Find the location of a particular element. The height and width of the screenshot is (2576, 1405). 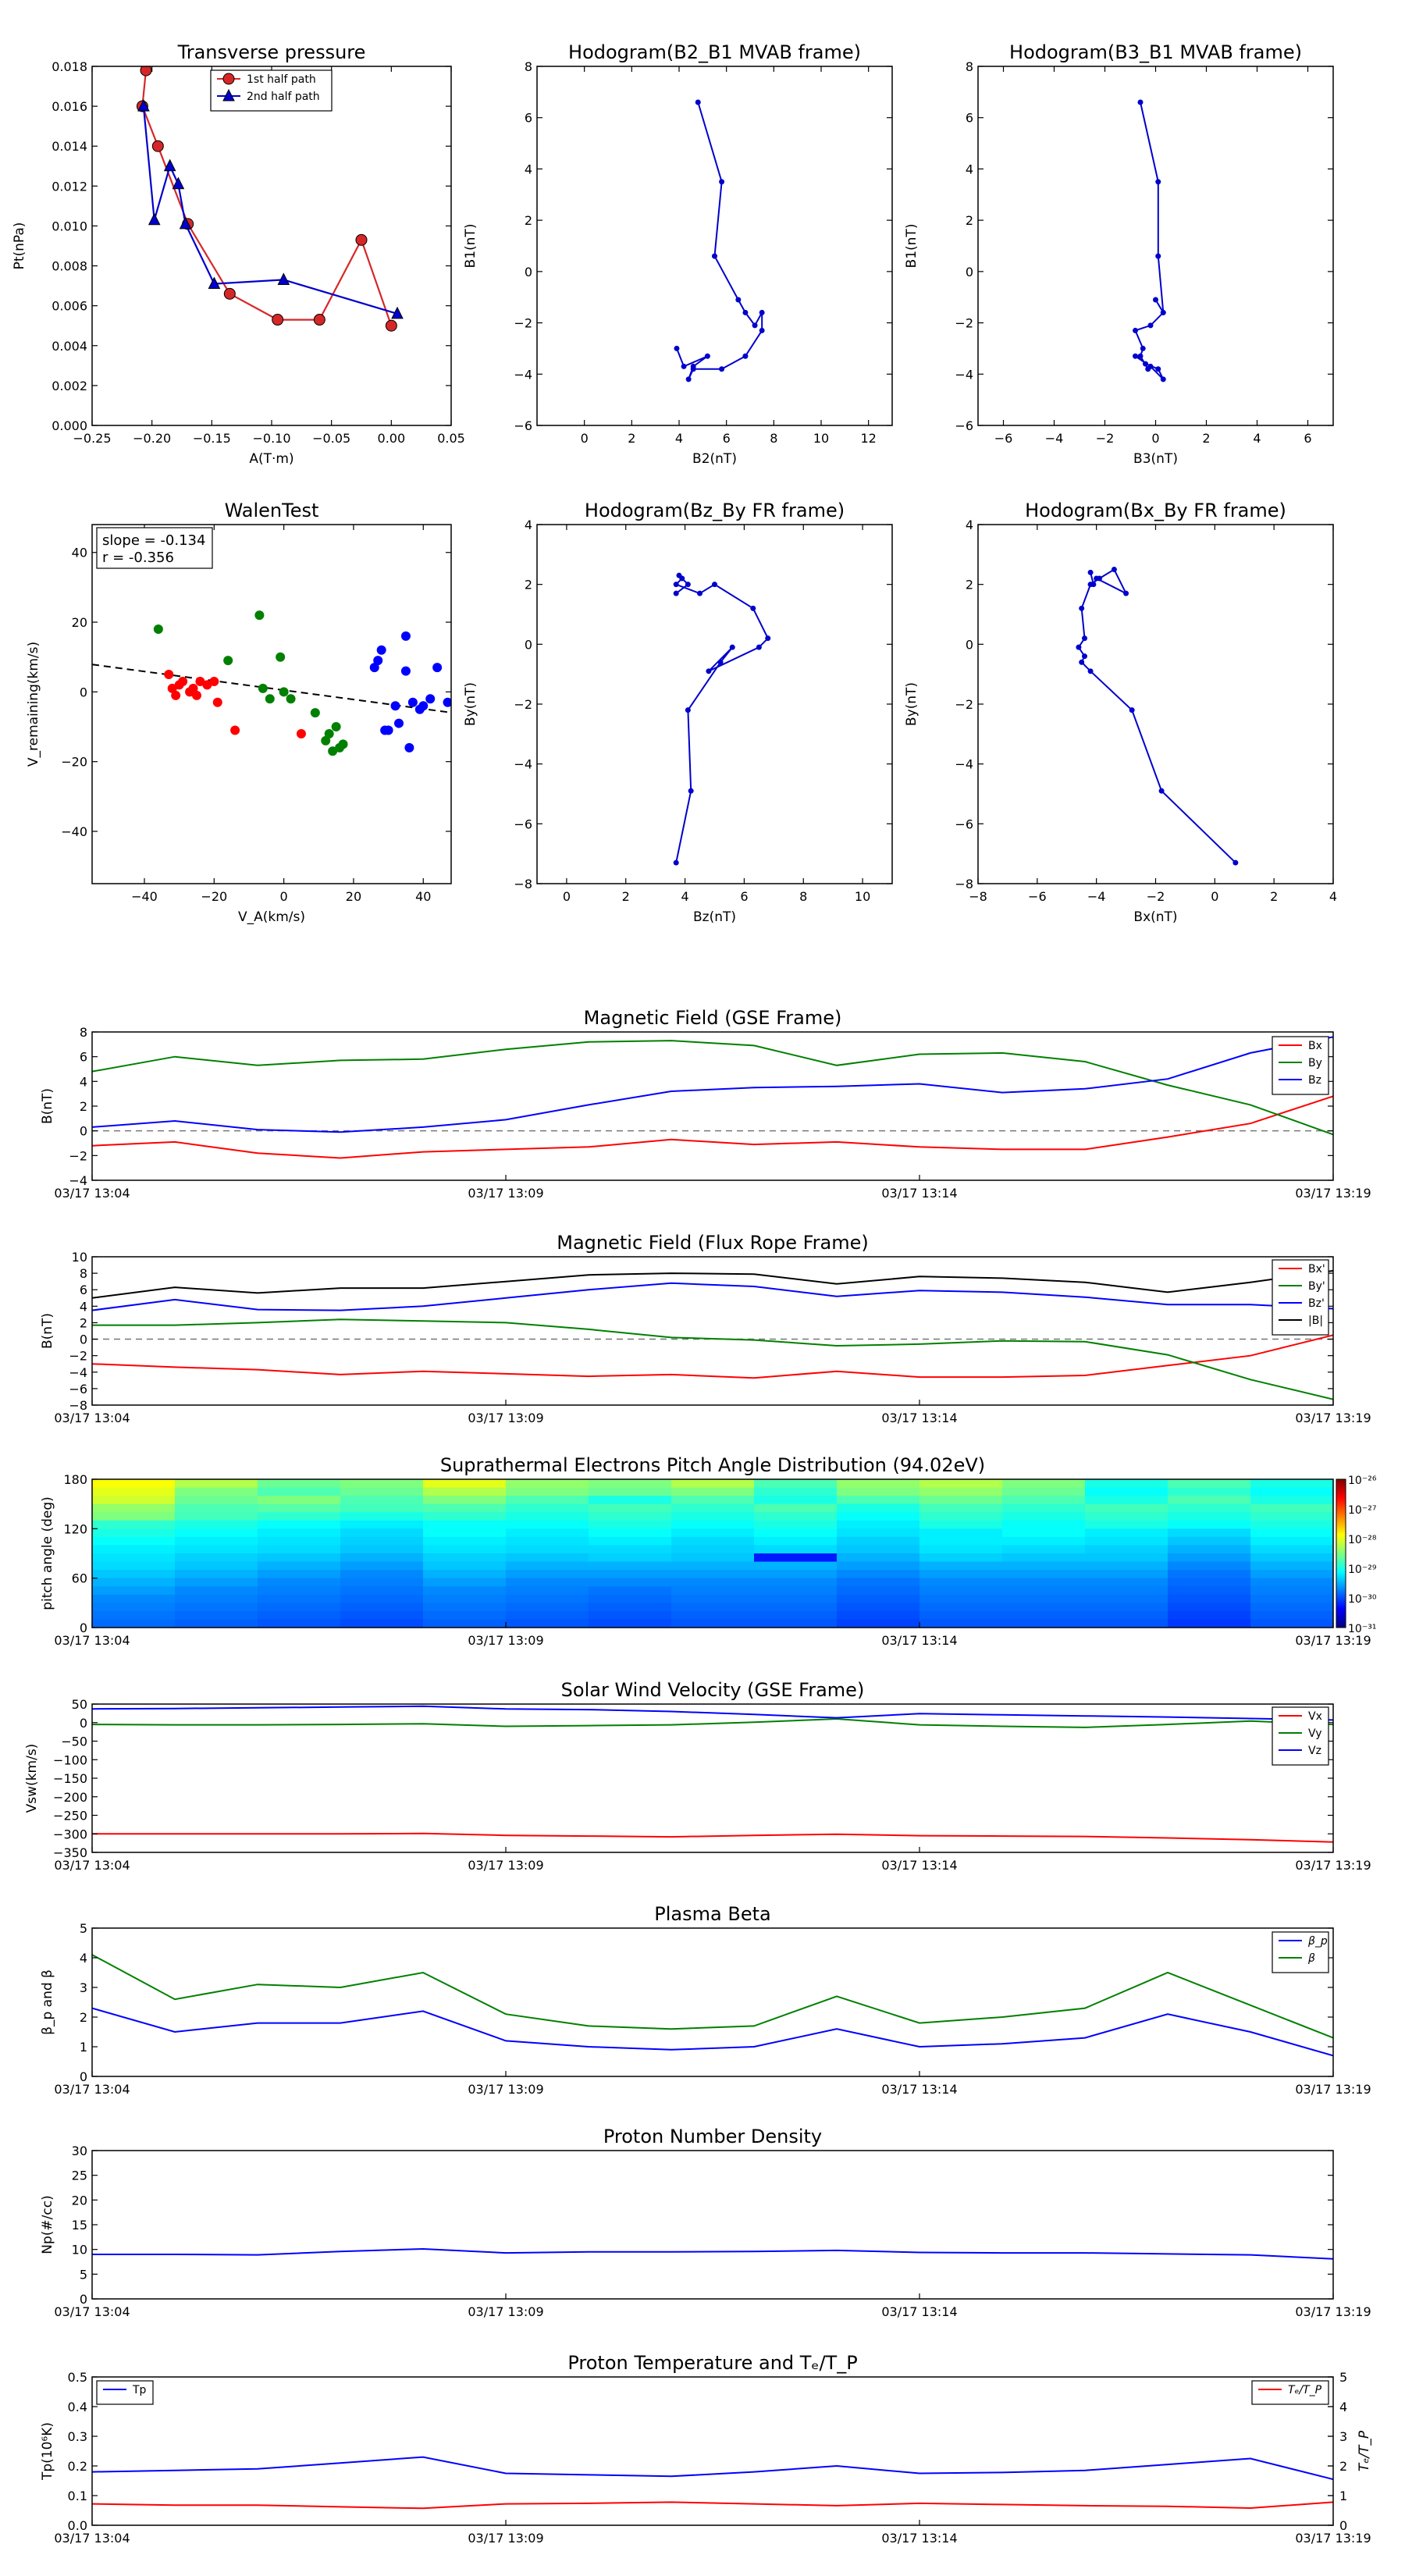

y-tick-label: −150 is located at coordinates (70, 1778).